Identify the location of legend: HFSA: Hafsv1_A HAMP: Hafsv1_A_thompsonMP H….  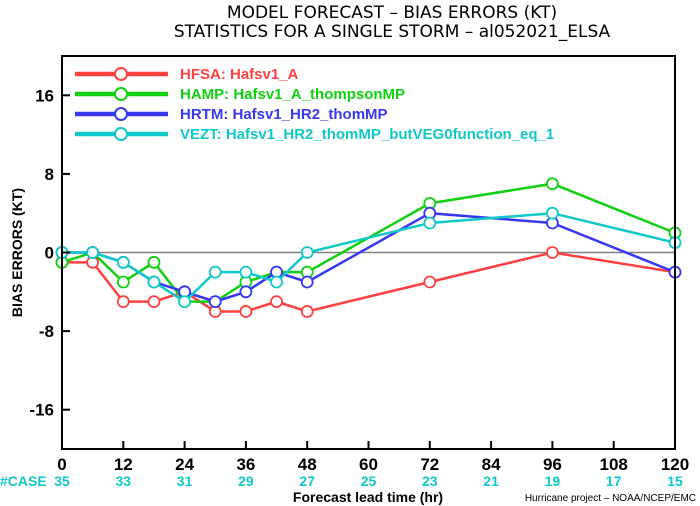
(314, 104).